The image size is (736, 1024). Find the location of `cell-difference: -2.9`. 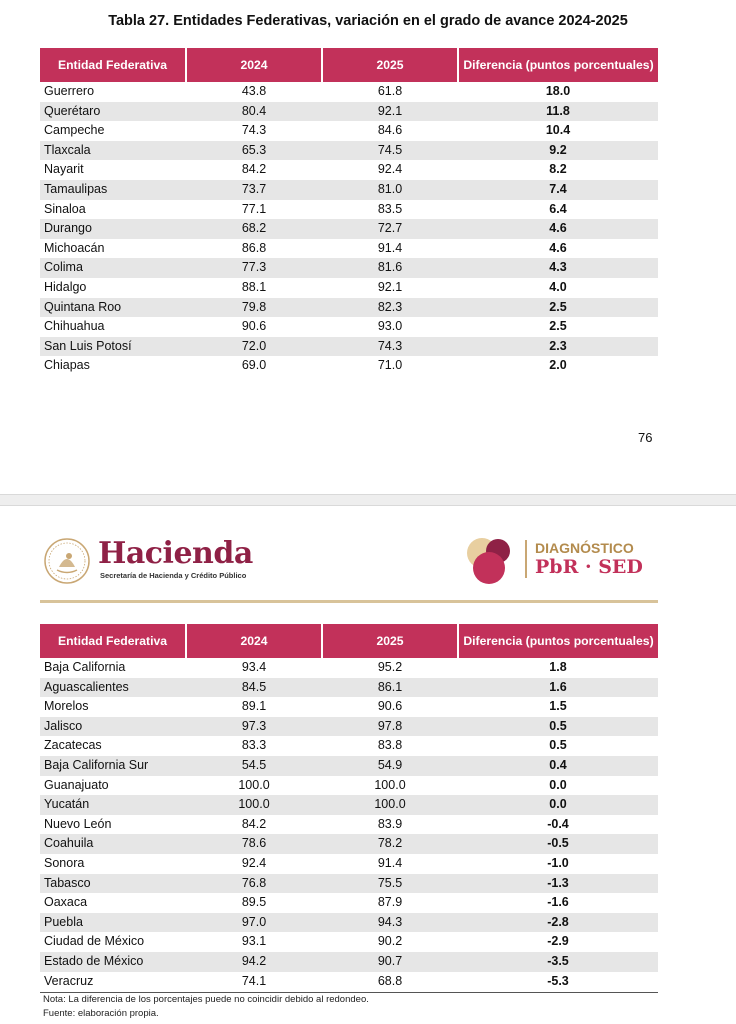

cell-difference: -2.9 is located at coordinates (558, 941).